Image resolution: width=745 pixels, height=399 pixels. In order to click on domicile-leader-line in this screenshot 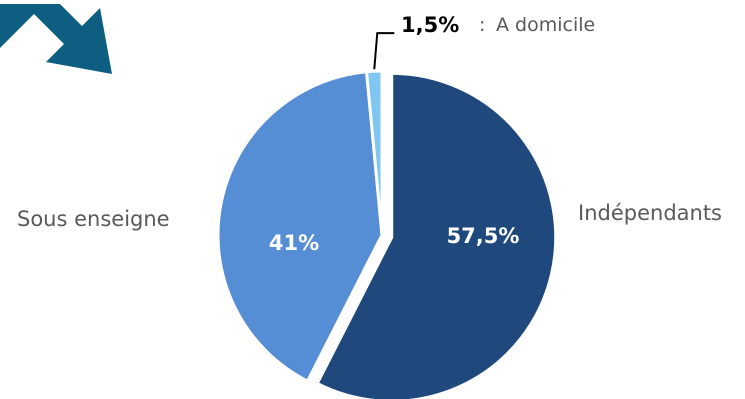, I will do `click(384, 51)`.